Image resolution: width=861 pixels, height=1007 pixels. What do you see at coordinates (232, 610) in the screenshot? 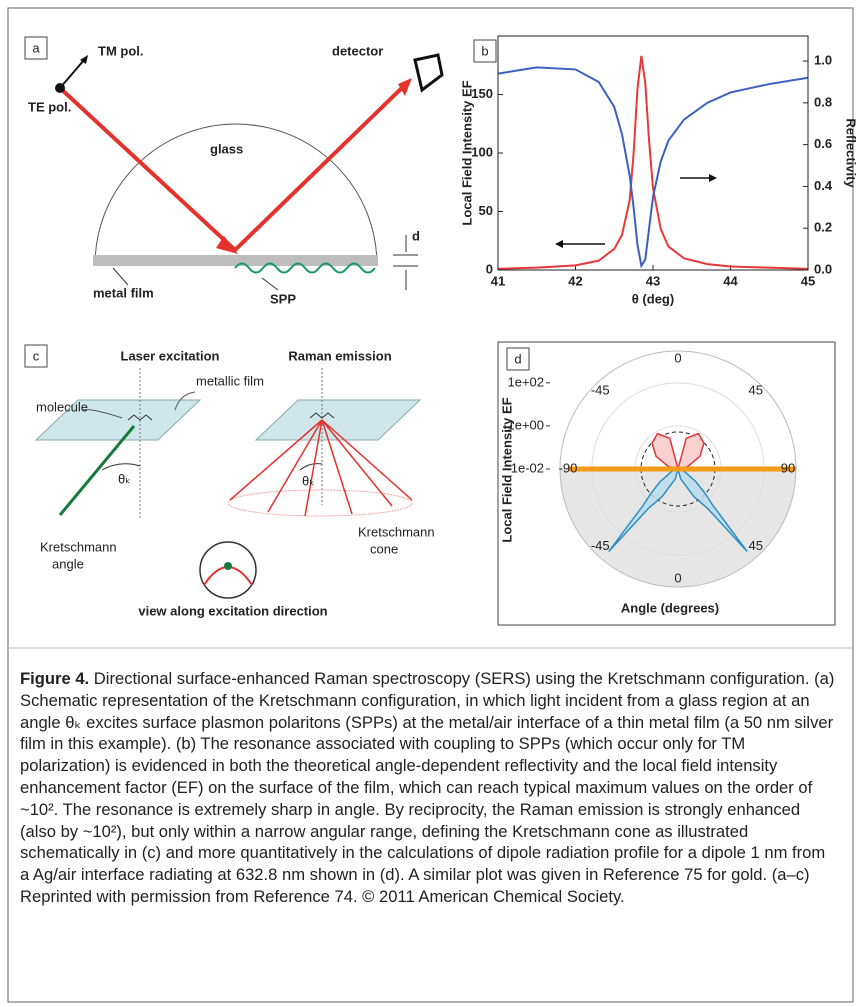
I see `label: view along excitation direction` at bounding box center [232, 610].